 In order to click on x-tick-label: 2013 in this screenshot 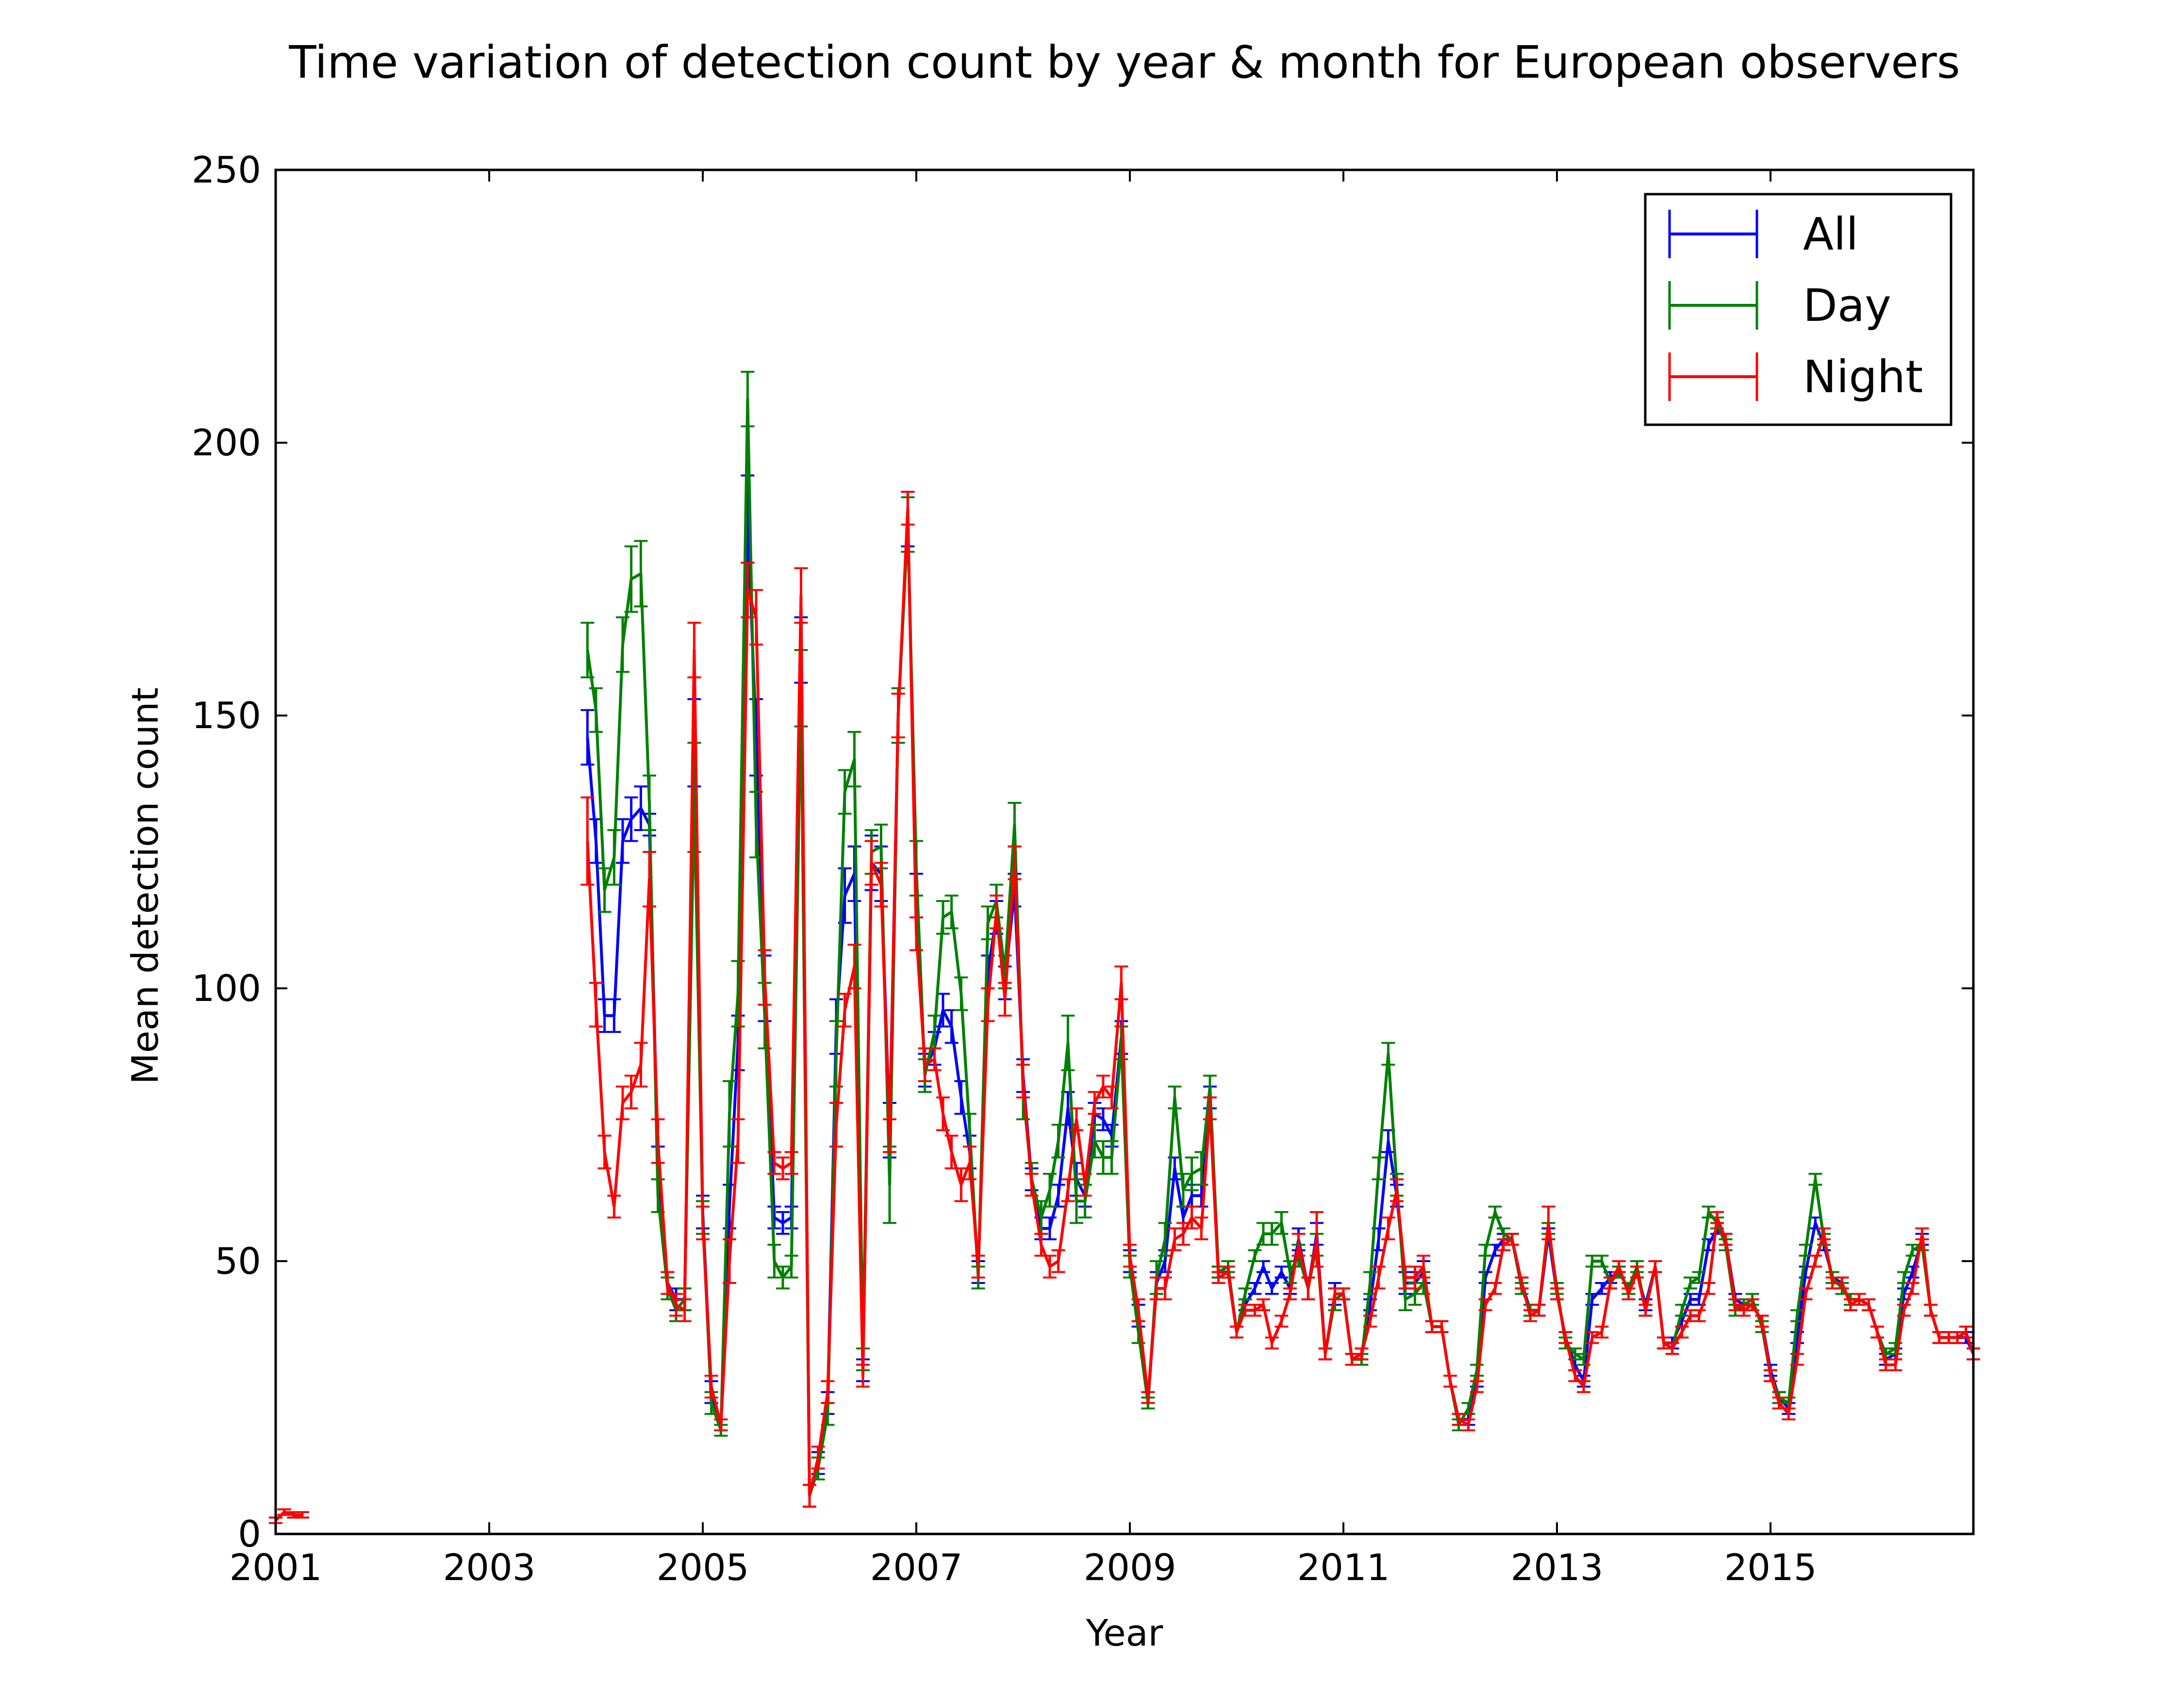, I will do `click(1557, 1567)`.